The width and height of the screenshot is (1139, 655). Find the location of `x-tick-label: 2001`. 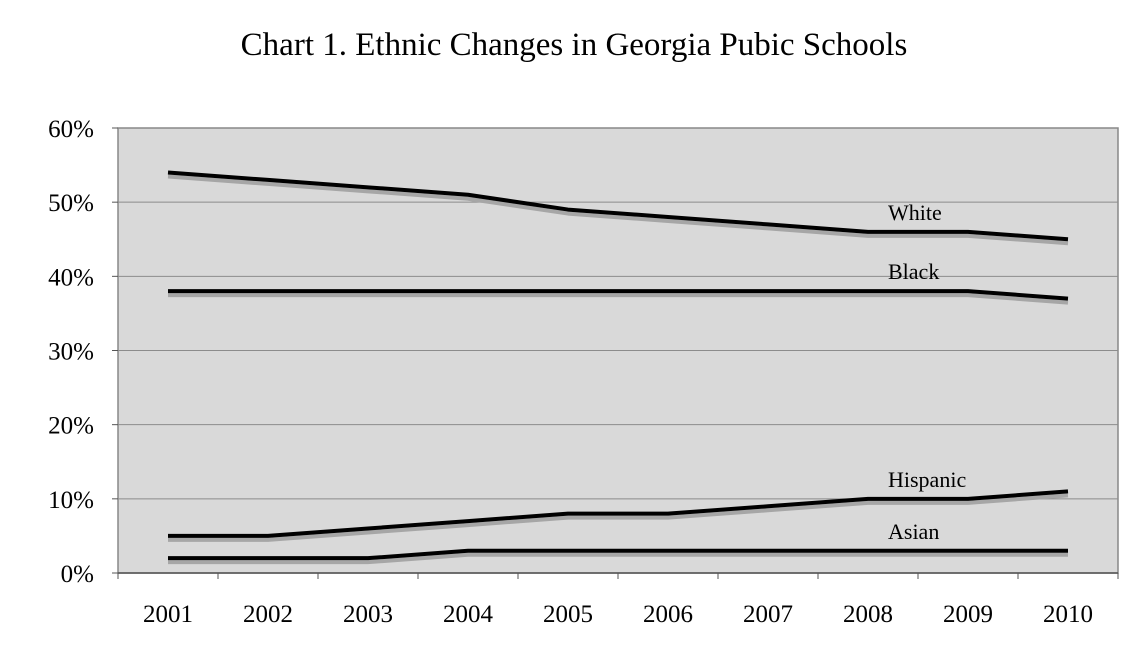

x-tick-label: 2001 is located at coordinates (168, 614).